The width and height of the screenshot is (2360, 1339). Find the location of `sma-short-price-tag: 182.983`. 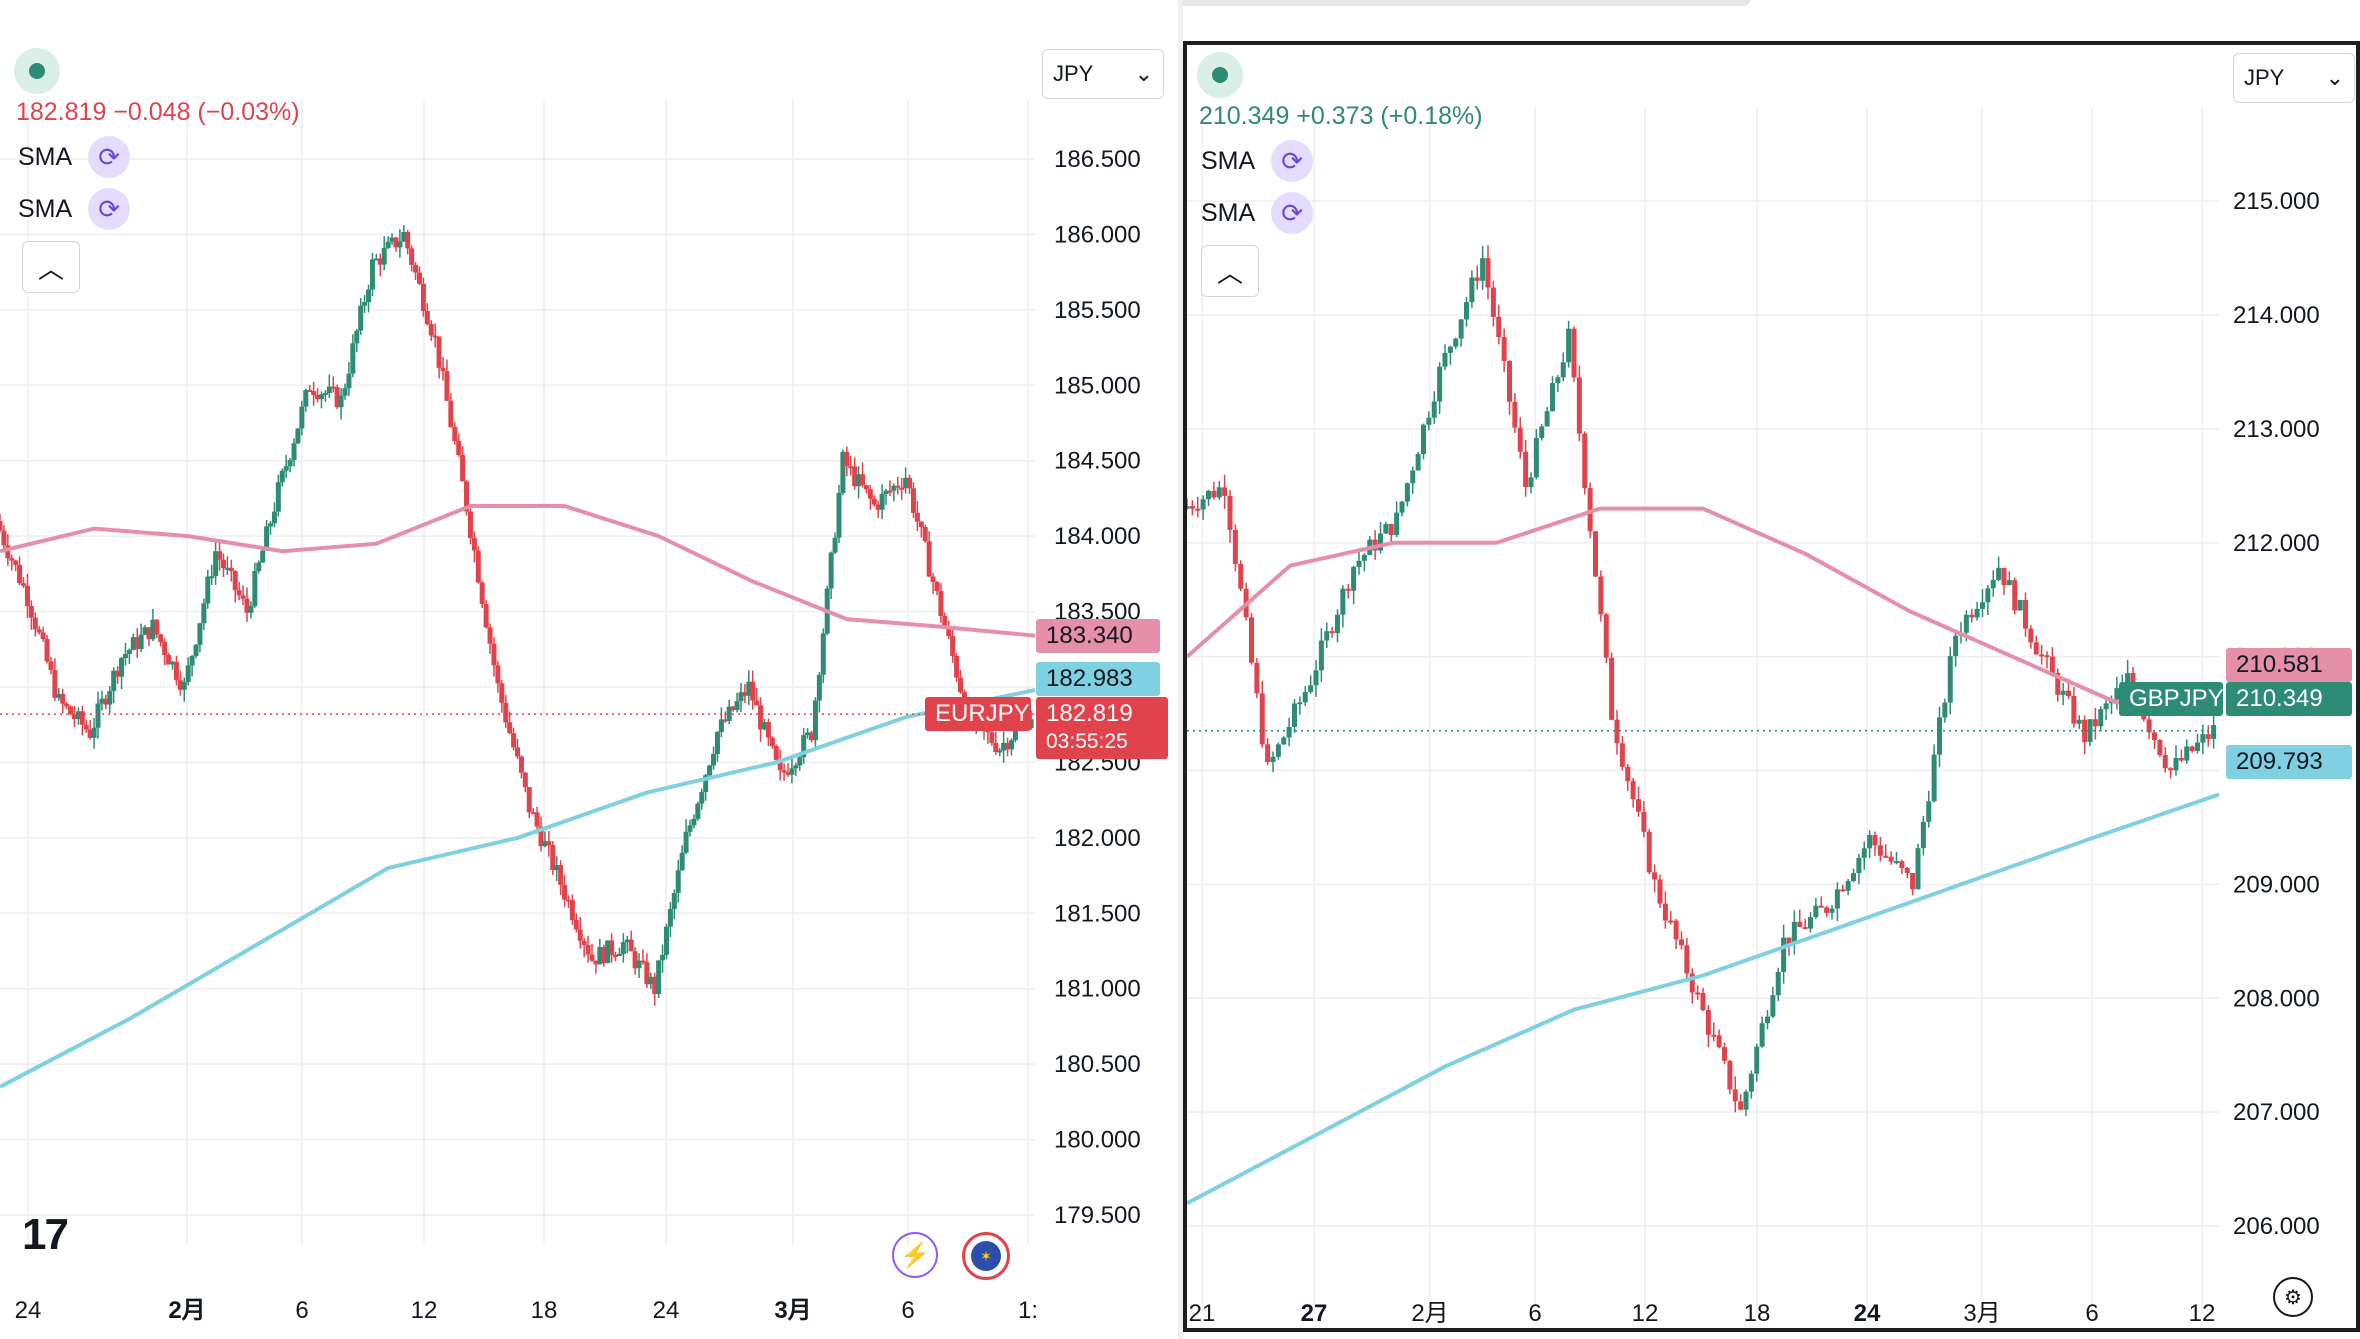

sma-short-price-tag: 182.983 is located at coordinates (1098, 679).